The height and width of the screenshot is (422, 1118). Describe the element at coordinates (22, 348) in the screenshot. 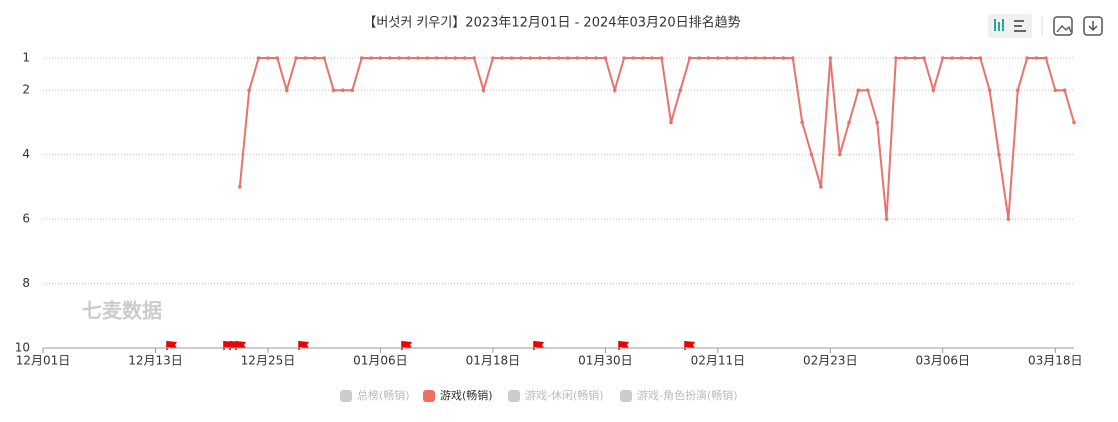

I see `y-tick-label: 10` at that location.